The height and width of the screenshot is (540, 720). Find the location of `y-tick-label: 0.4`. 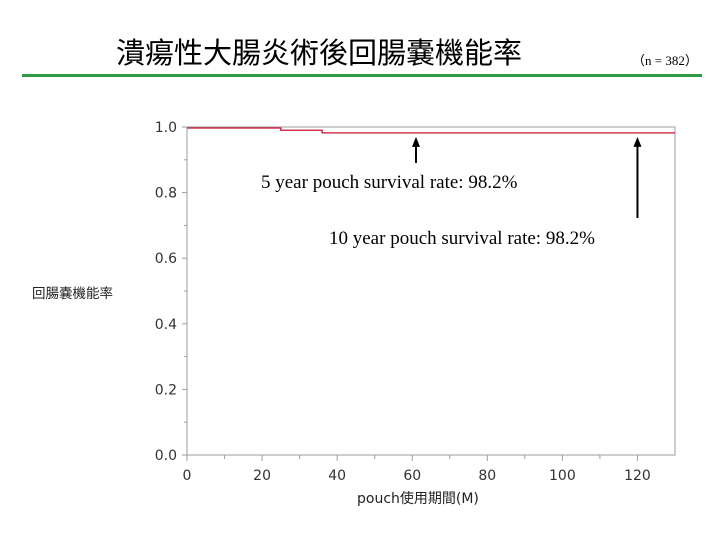

y-tick-label: 0.4 is located at coordinates (166, 325).